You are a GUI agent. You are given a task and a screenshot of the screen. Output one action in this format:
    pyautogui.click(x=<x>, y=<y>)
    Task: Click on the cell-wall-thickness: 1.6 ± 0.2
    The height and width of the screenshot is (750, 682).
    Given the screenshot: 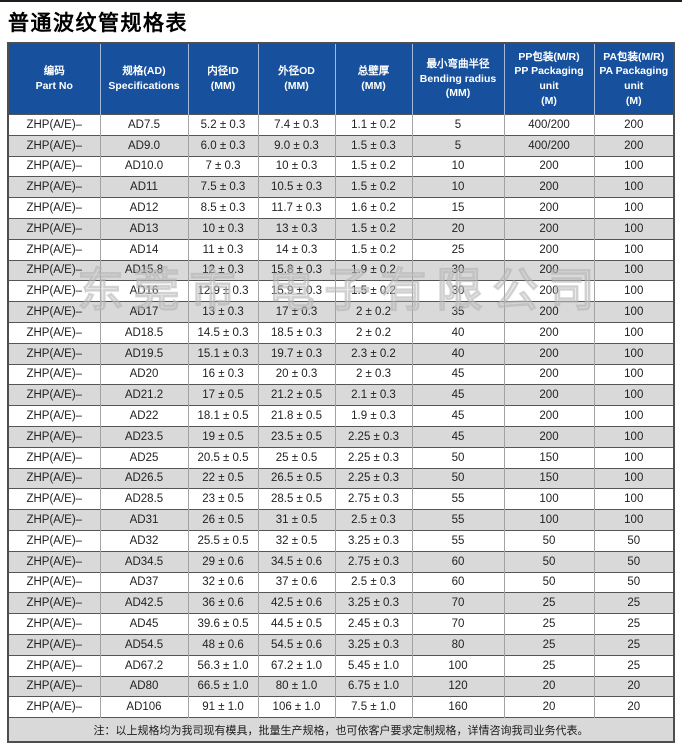 What is the action you would take?
    pyautogui.click(x=373, y=208)
    